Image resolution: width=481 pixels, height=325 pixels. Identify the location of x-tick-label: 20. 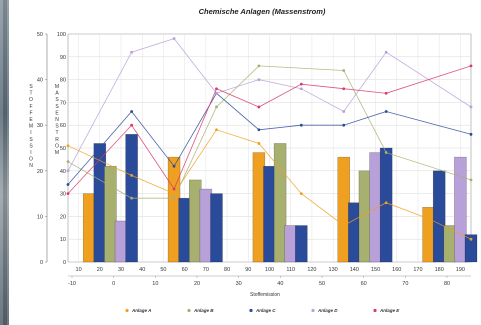
(100, 270).